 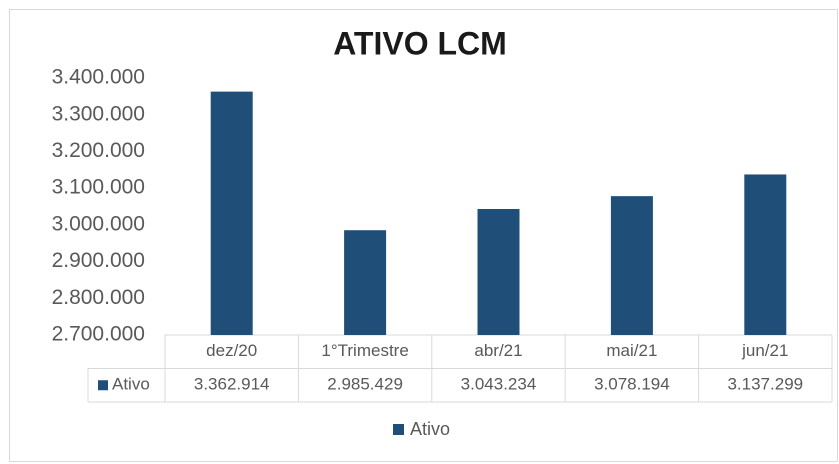 I want to click on x-tick-label: jun/21, so click(x=764, y=350).